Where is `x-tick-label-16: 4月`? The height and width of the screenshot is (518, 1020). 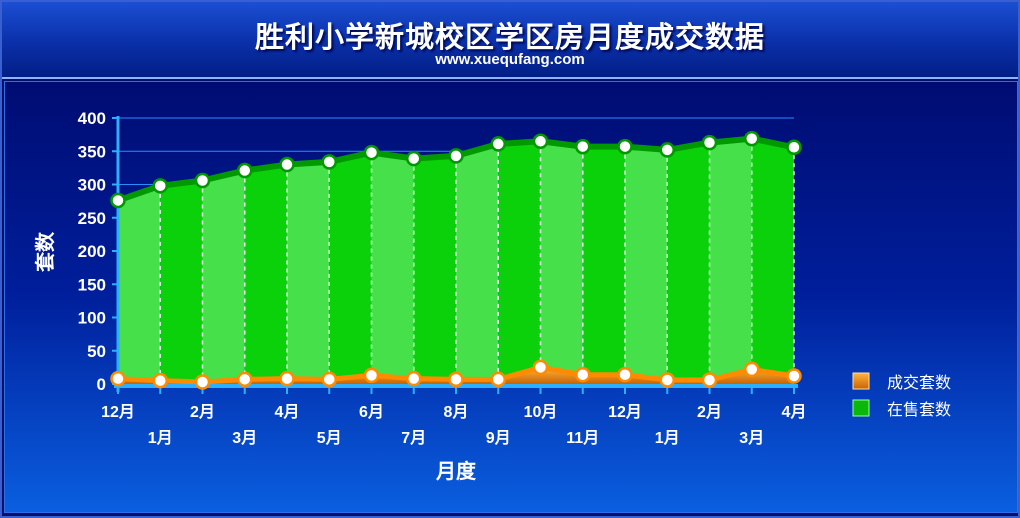
x-tick-label-16: 4月 is located at coordinates (794, 412).